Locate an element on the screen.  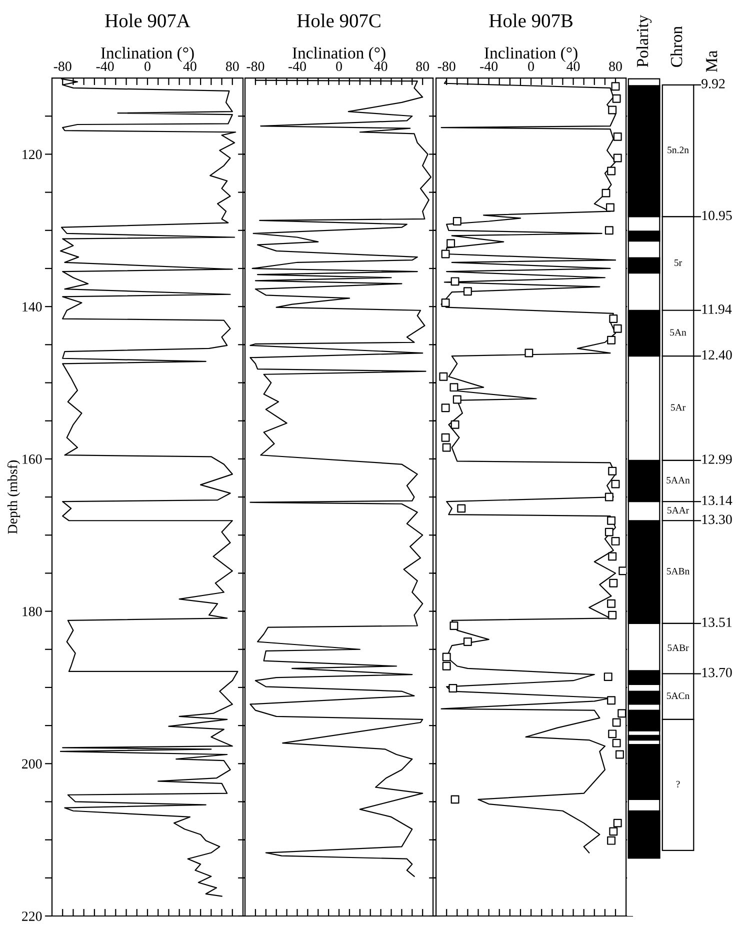
chart-title: Hole 907B is located at coordinates (530, 21).